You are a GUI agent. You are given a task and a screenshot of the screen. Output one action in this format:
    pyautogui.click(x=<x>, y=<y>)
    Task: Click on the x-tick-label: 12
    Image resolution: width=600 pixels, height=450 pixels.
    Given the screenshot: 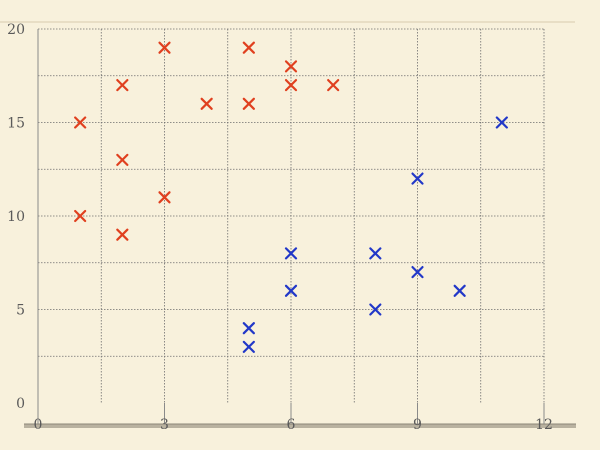 What is the action you would take?
    pyautogui.click(x=544, y=425)
    